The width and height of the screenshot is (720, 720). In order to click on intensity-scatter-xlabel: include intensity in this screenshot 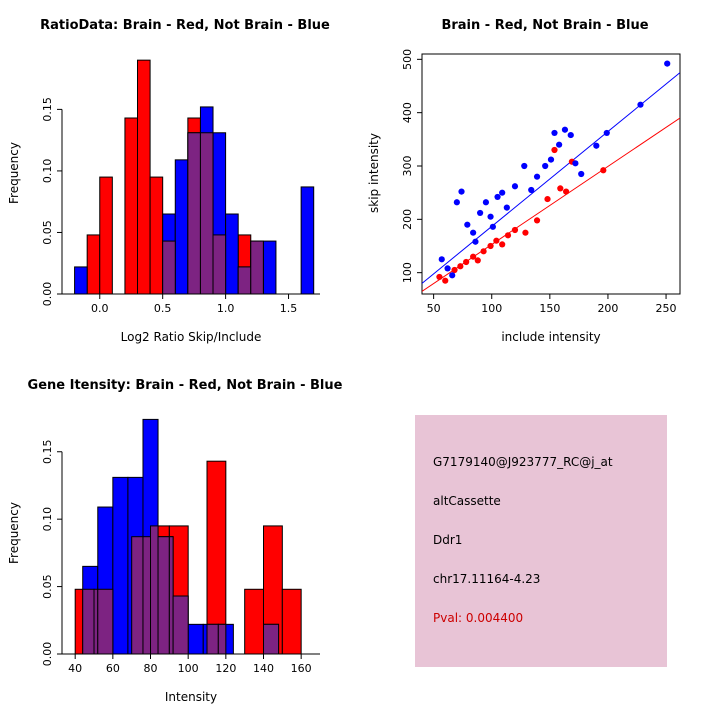, I will do `click(551, 337)`.